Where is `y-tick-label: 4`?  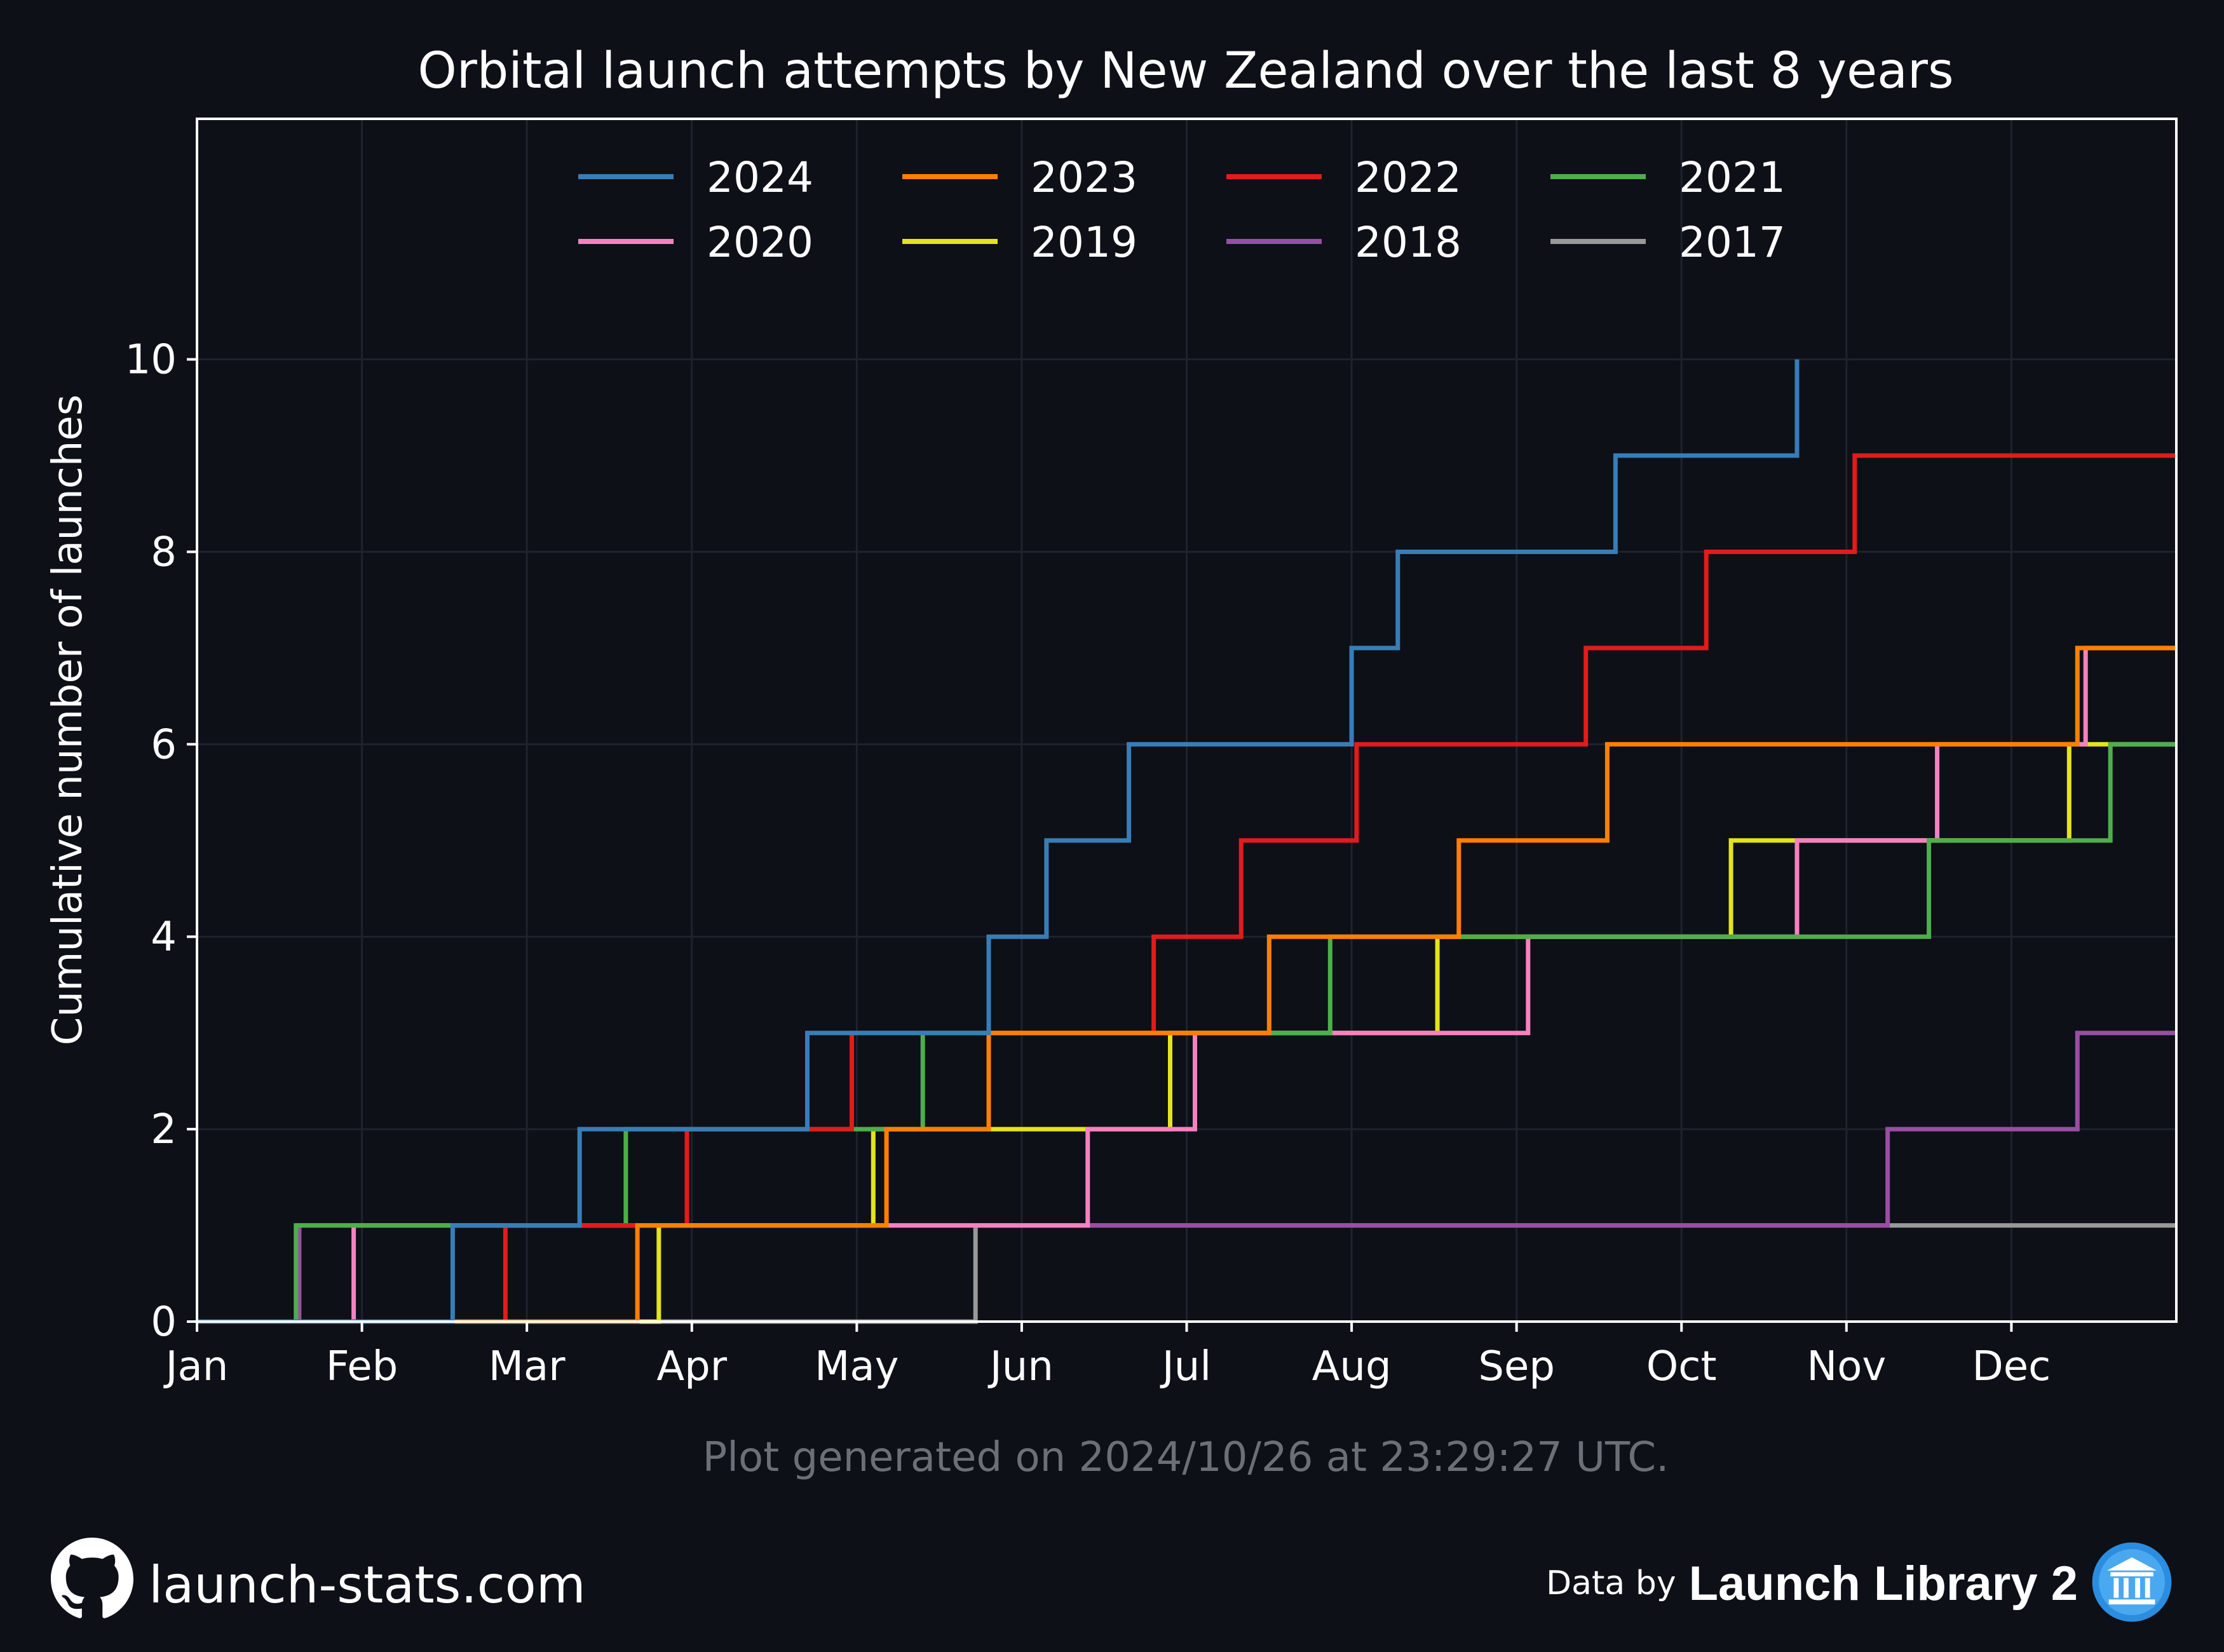
y-tick-label: 4 is located at coordinates (164, 937).